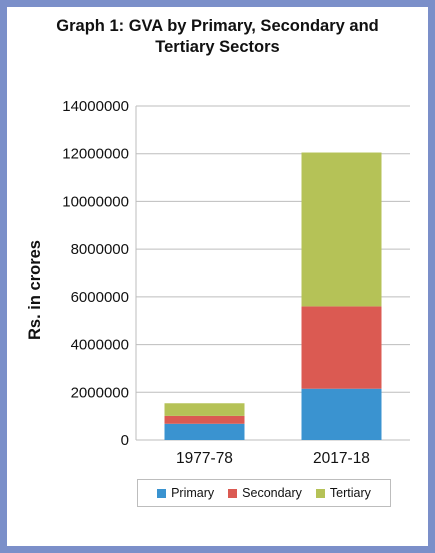  I want to click on chart-legend: Primary Secondary Tertiary, so click(264, 493).